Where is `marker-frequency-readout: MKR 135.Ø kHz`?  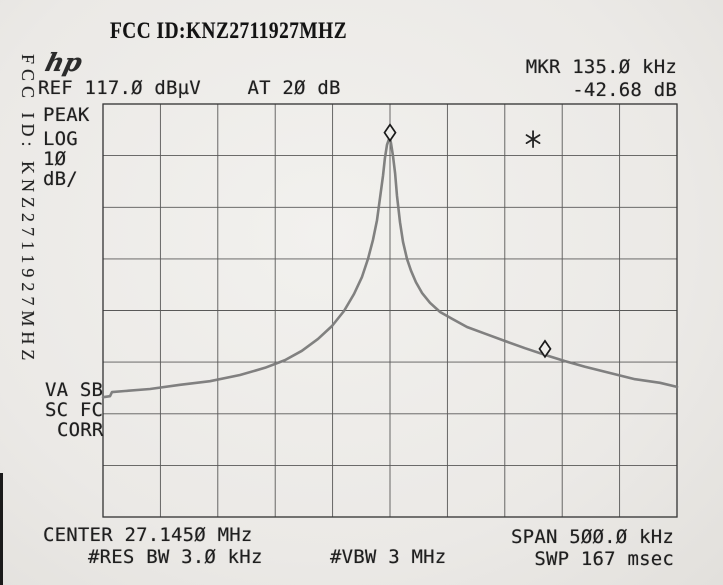
marker-frequency-readout: MKR 135.Ø kHz is located at coordinates (601, 67).